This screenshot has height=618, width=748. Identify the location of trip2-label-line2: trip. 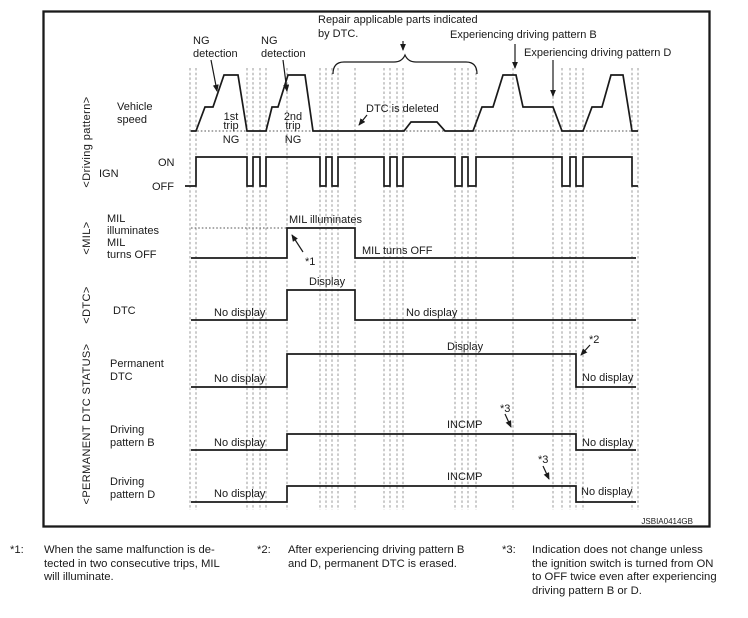
(292, 126).